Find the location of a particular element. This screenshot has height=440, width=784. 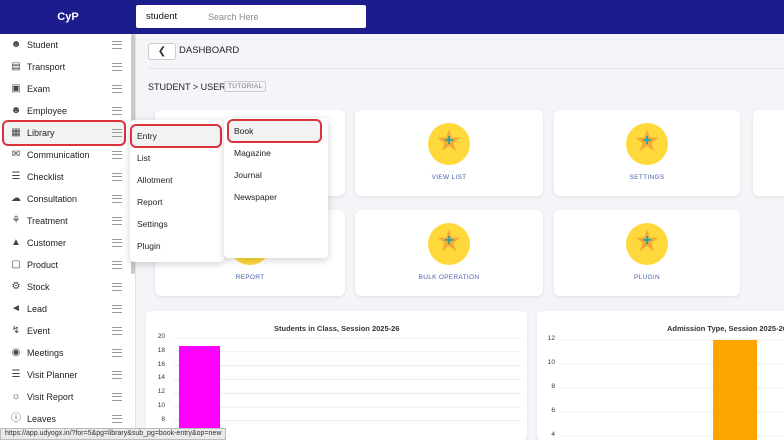

sidebar-item-lead: ◄ Lead is located at coordinates (65, 309).